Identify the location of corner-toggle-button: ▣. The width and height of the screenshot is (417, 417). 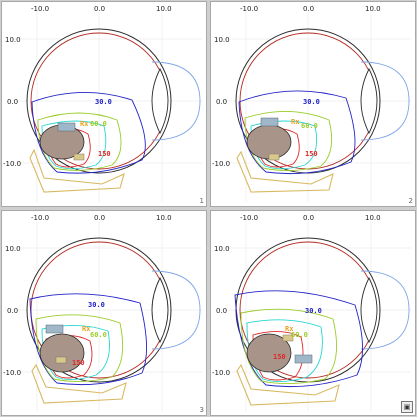
(407, 407).